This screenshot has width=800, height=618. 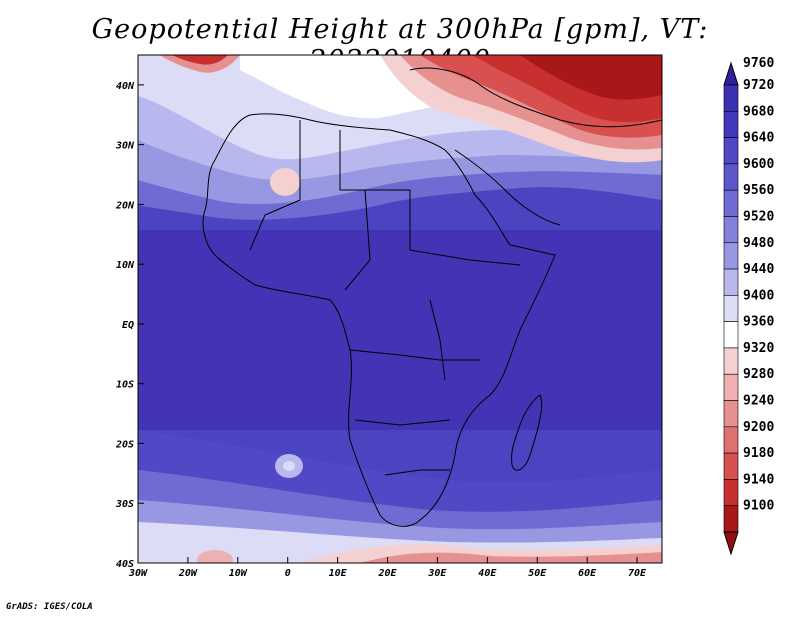 What do you see at coordinates (758, 479) in the screenshot?
I see `colorbar-label: 9140` at bounding box center [758, 479].